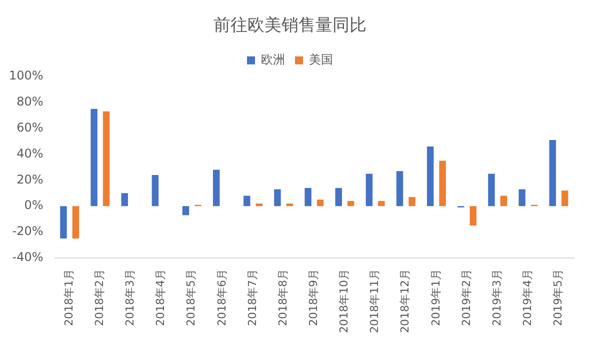 This screenshot has height=340, width=604. I want to click on y-tick-label: 100%, so click(26, 75).